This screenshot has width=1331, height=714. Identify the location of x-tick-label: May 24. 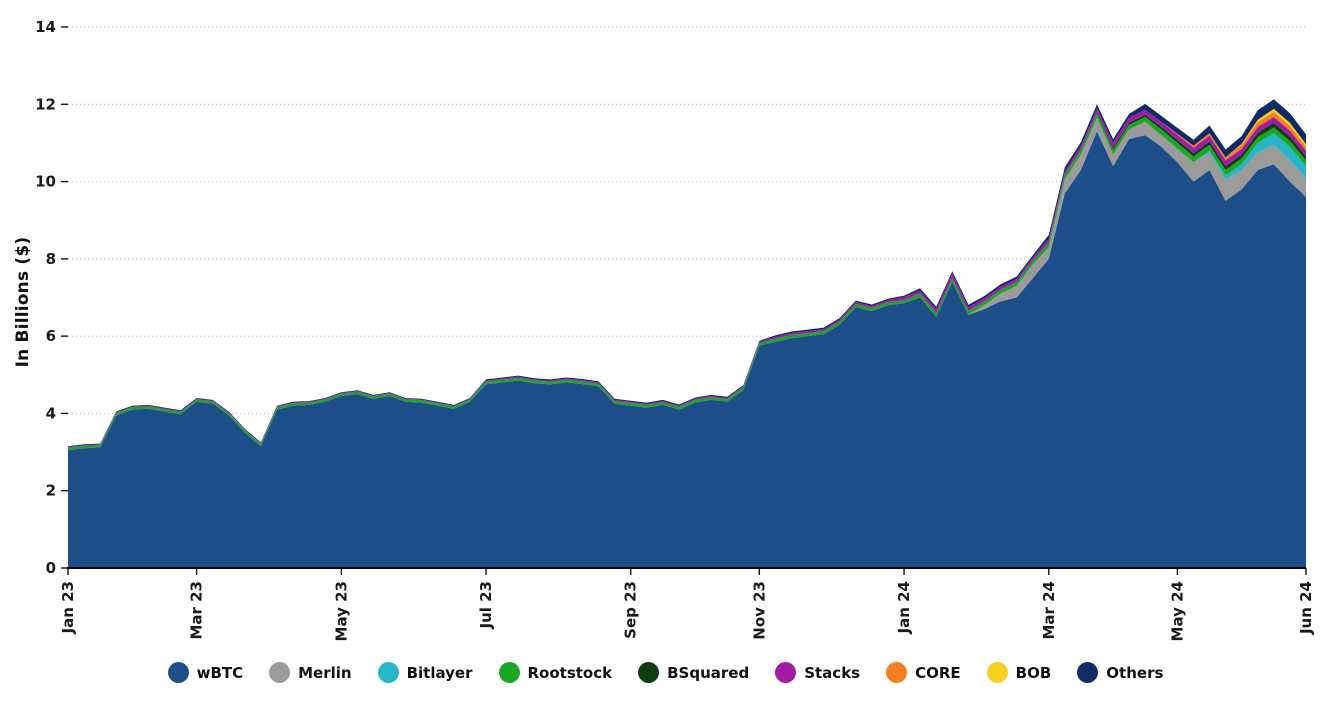
(1177, 611).